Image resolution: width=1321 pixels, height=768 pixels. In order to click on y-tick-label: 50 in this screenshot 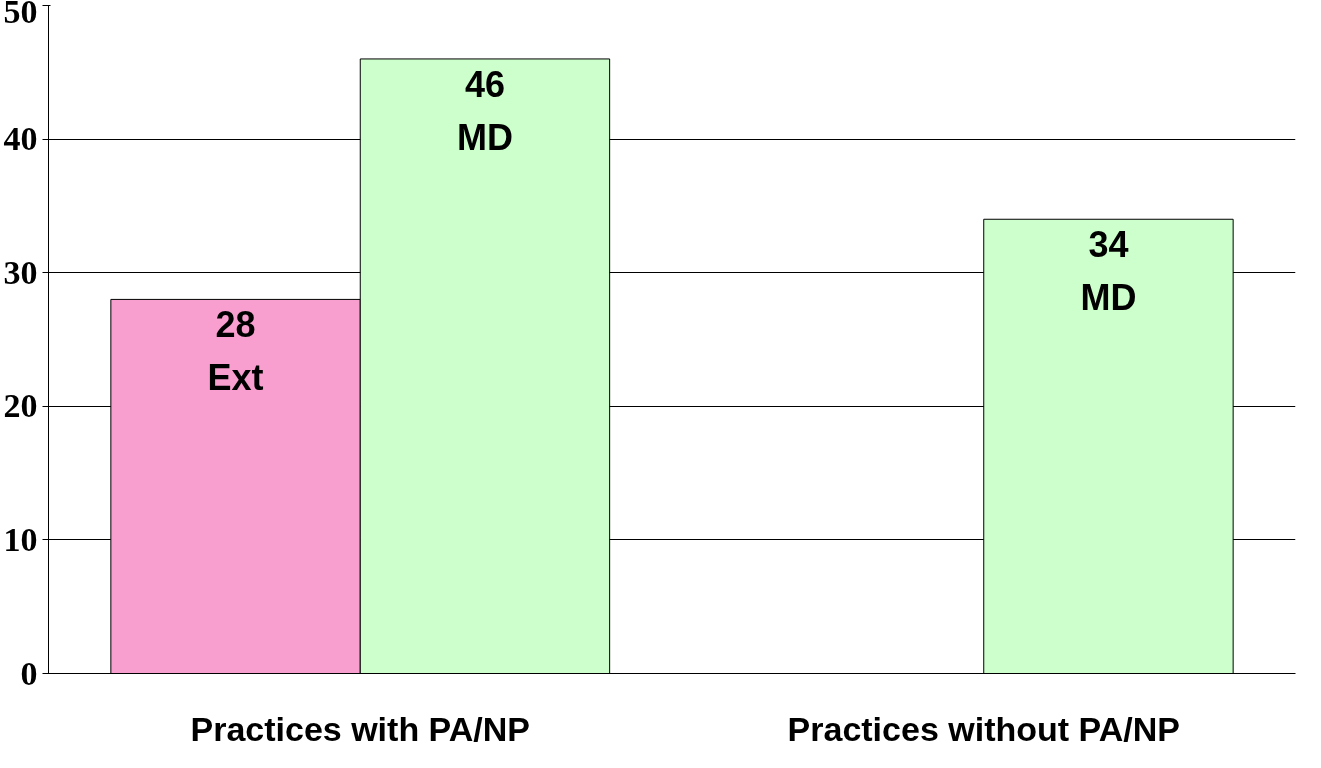, I will do `click(20, 15)`.